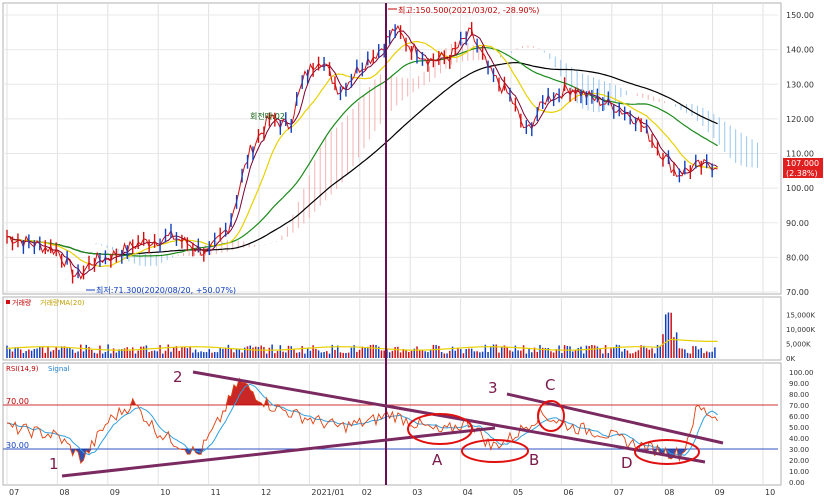 This screenshot has height=500, width=824. I want to click on volume-ma-line, so click(362, 344).